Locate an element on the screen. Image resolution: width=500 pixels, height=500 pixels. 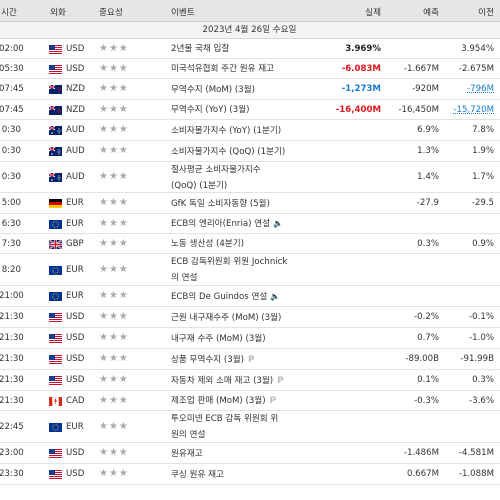
event-time: 21:30 is located at coordinates (12, 359).